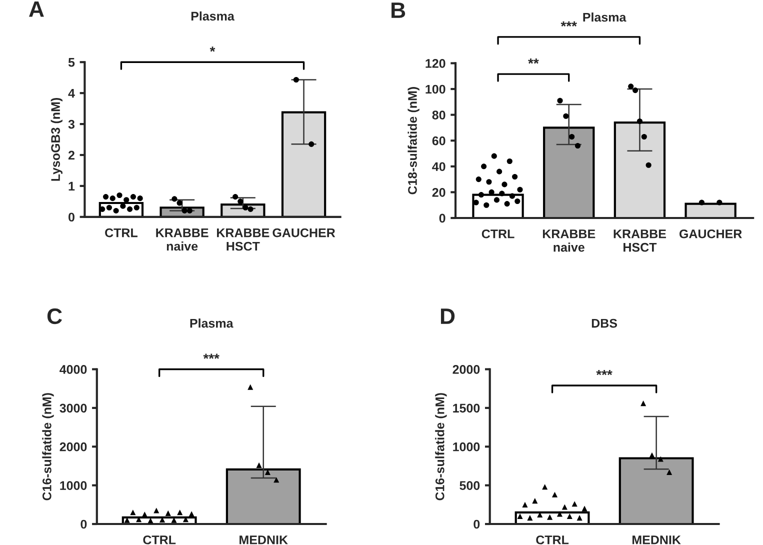 This screenshot has height=545, width=763. What do you see at coordinates (71, 62) in the screenshot?
I see `y-tick-label: 5` at bounding box center [71, 62].